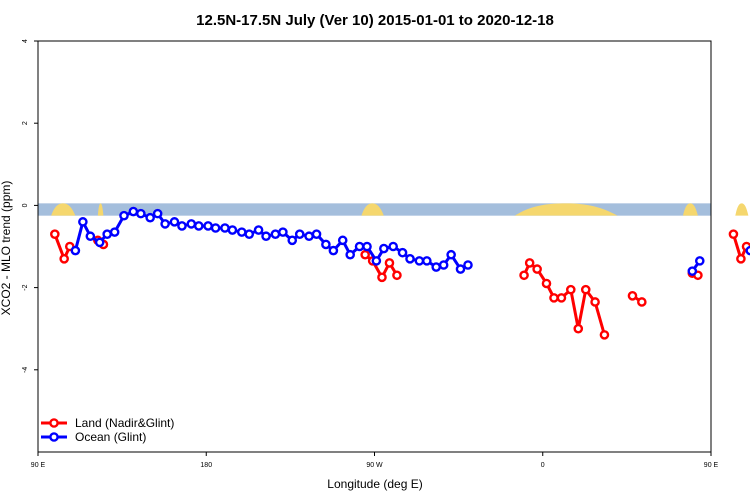 The height and width of the screenshot is (500, 750). I want to click on legend-ocean-label: Ocean (Glint), so click(110, 437).